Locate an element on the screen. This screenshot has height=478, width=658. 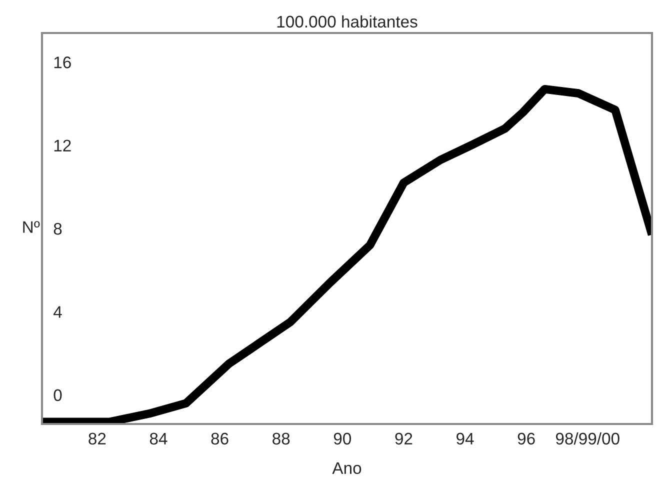
y-tick-label: 8 is located at coordinates (58, 228).